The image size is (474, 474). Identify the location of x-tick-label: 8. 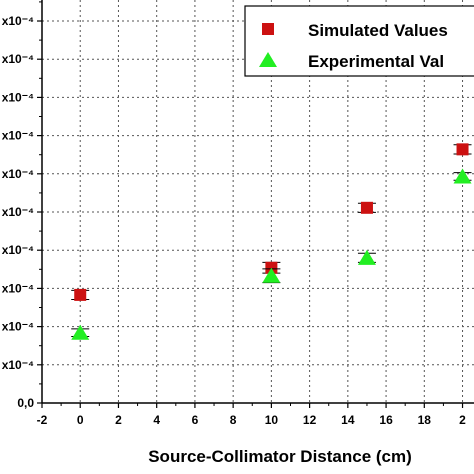
(233, 420).